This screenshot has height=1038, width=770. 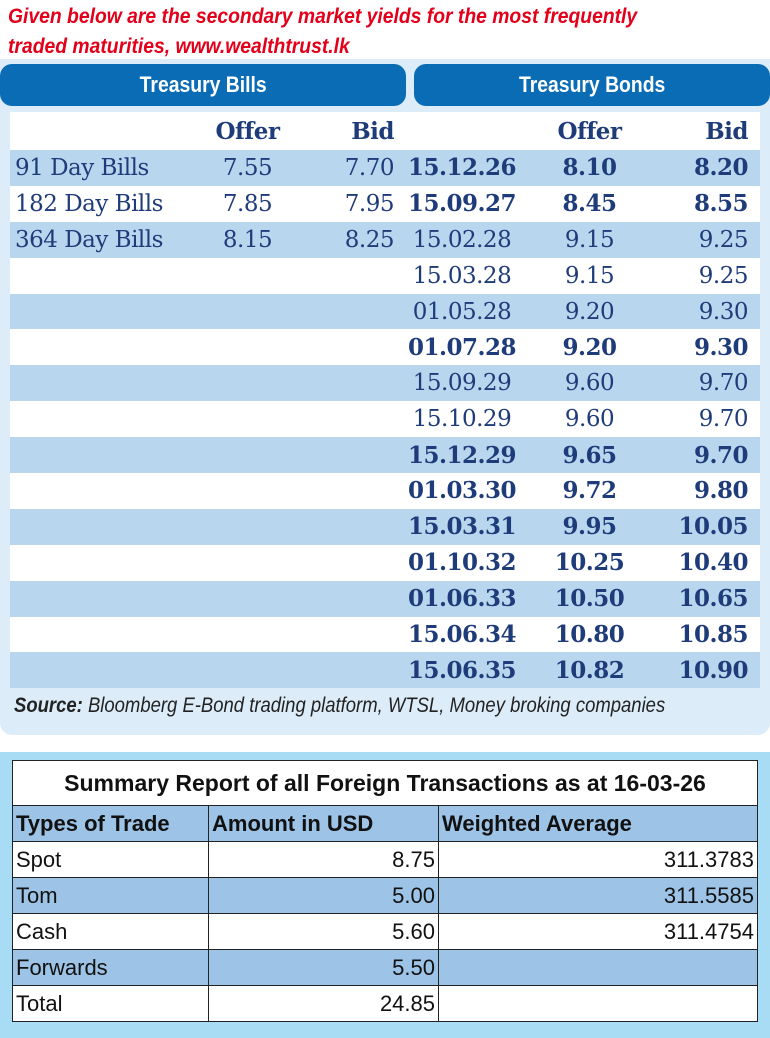 What do you see at coordinates (323, 859) in the screenshot?
I see `amount-usd: 8.75` at bounding box center [323, 859].